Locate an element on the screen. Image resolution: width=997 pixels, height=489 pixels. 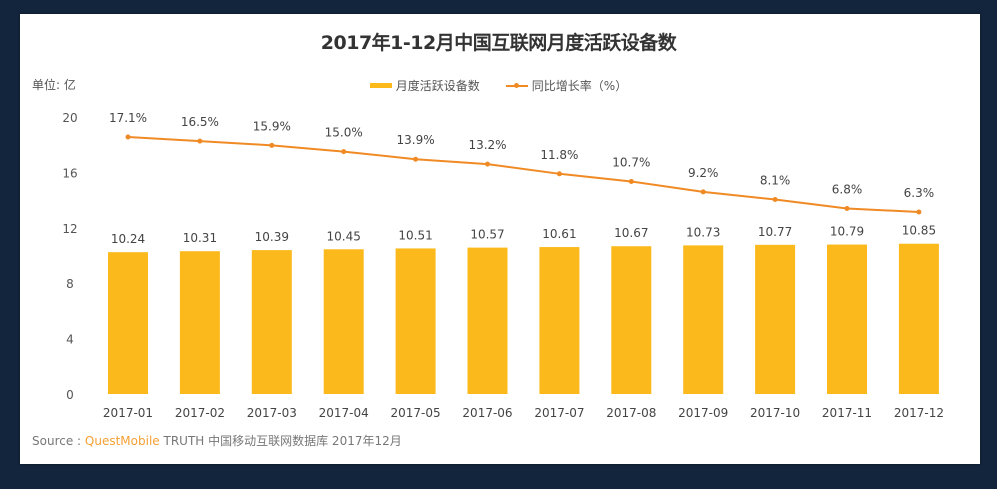
bar-value-label: 10.51 is located at coordinates (415, 235).